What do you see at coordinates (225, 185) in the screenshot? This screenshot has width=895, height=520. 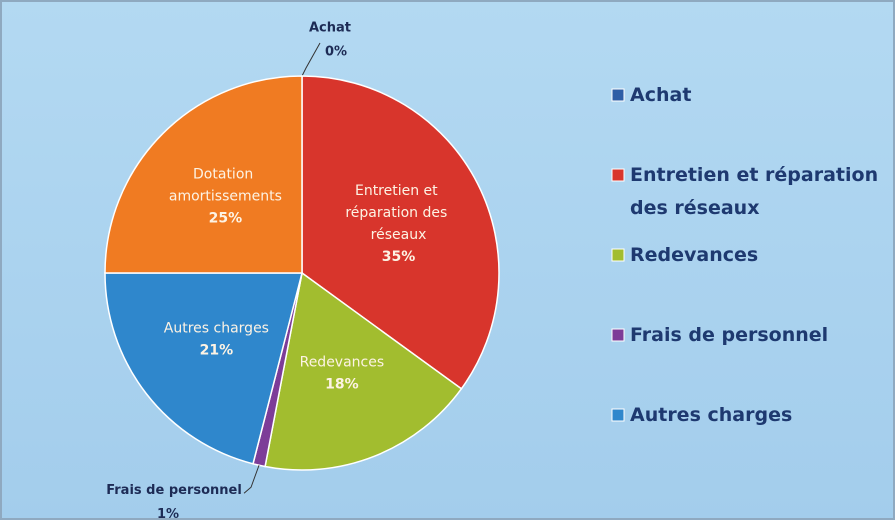 I see `slice-label: Dotation amortissements` at bounding box center [225, 185].